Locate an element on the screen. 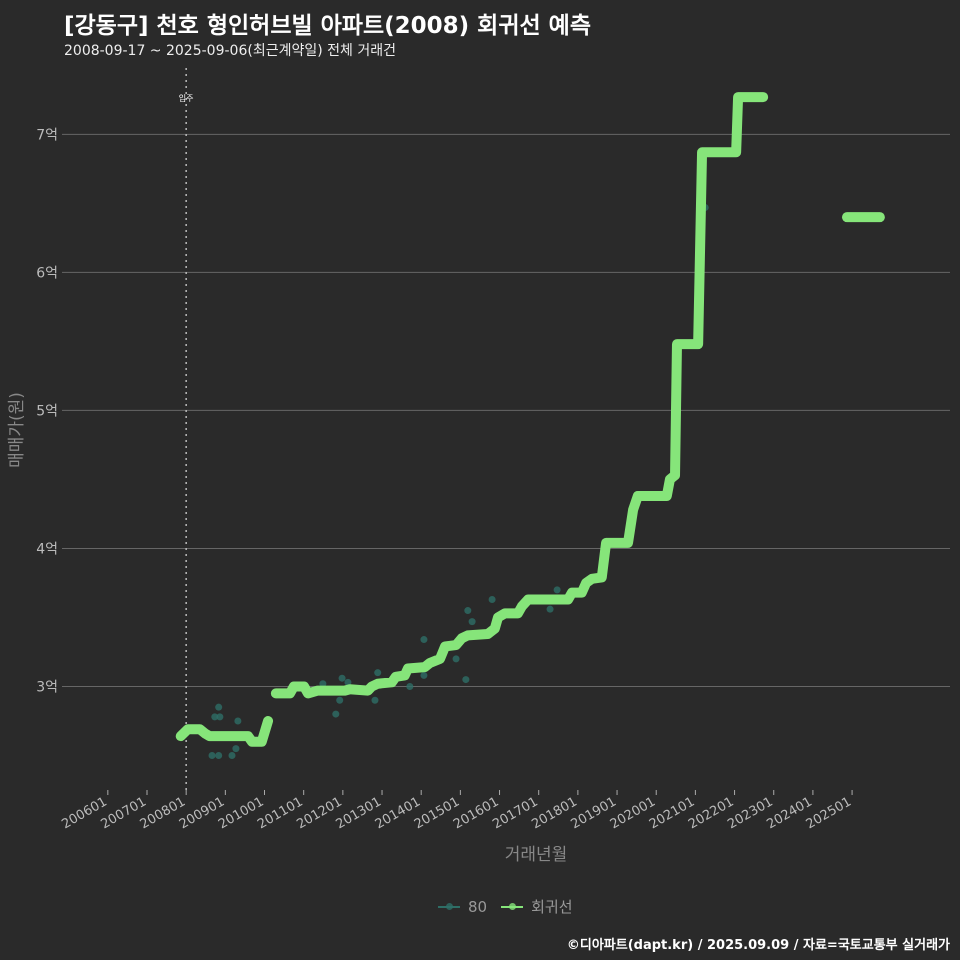 The height and width of the screenshot is (960, 960). chart-subtitle: 2008-09-17 ~ 2025-09-06(최근계약일) 전체 거래건 is located at coordinates (230, 51).